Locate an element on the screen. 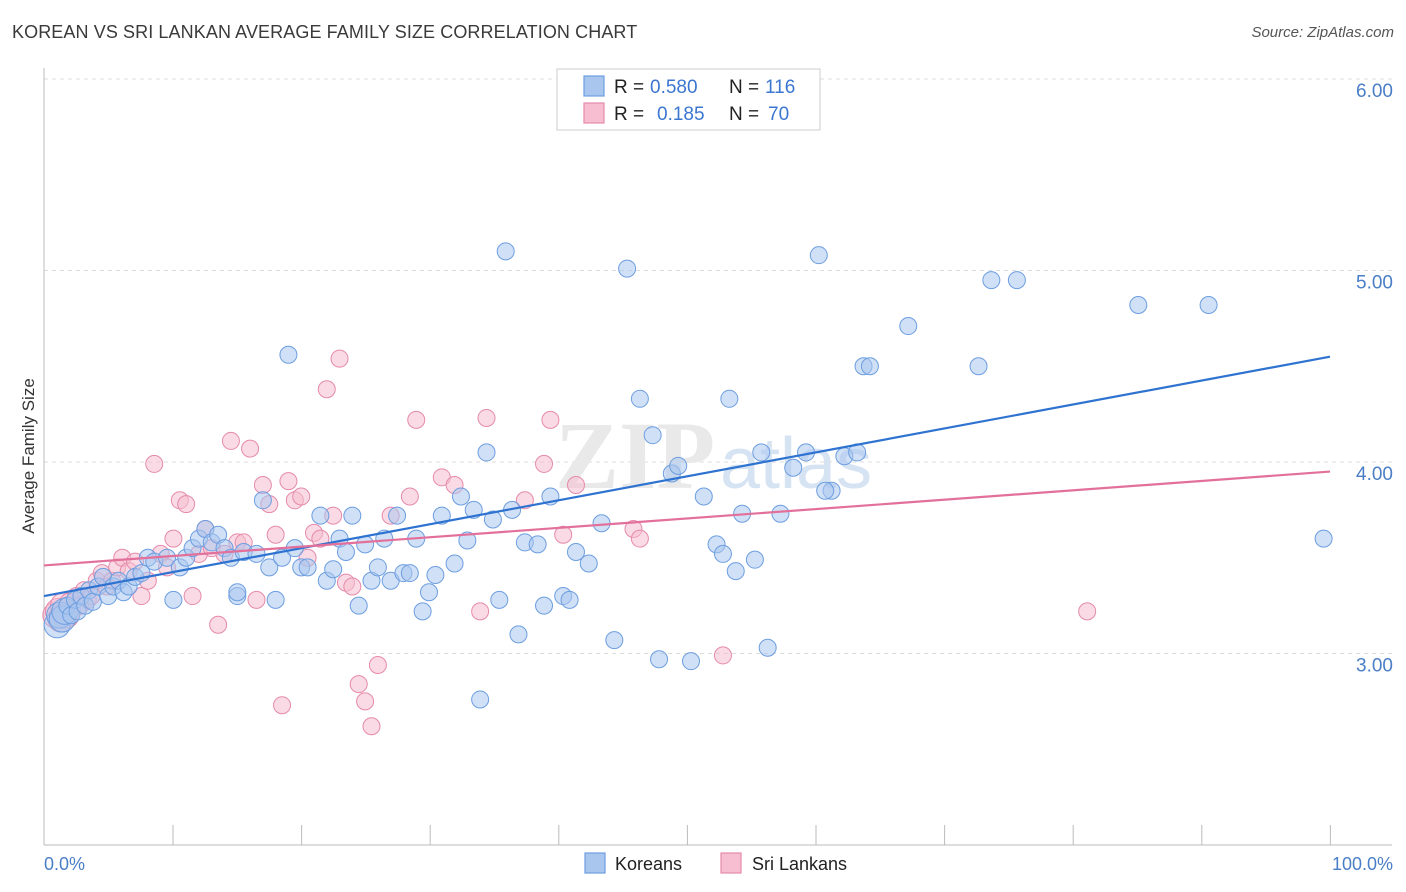  x-tick-labels: 0.0% 100.0% is located at coordinates (718, 864).